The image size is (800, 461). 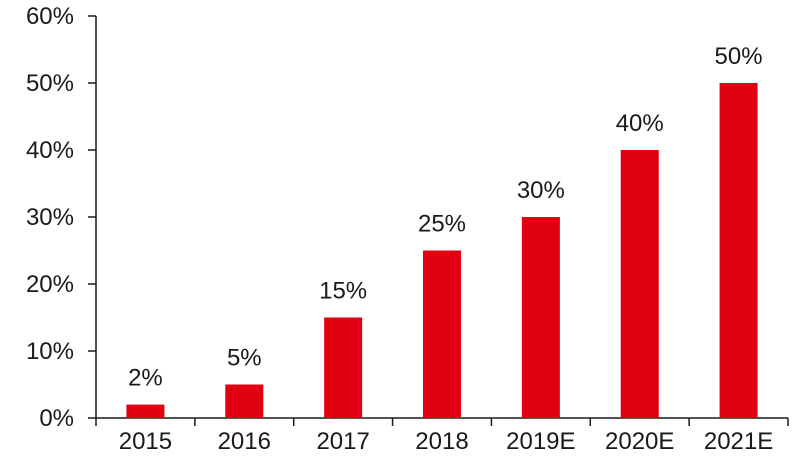 What do you see at coordinates (738, 250) in the screenshot?
I see `bar-2021e` at bounding box center [738, 250].